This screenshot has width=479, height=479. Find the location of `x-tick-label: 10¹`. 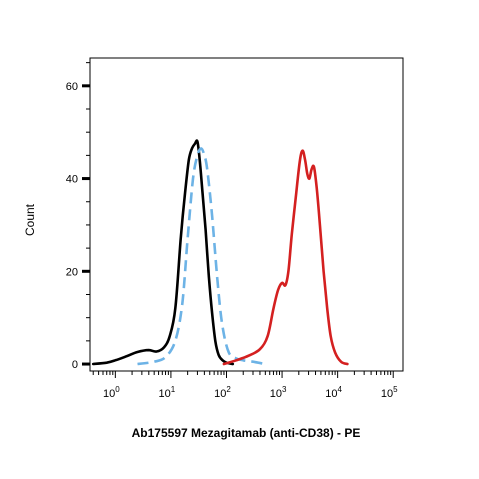

x-tick-label: 10¹ is located at coordinates (167, 392).